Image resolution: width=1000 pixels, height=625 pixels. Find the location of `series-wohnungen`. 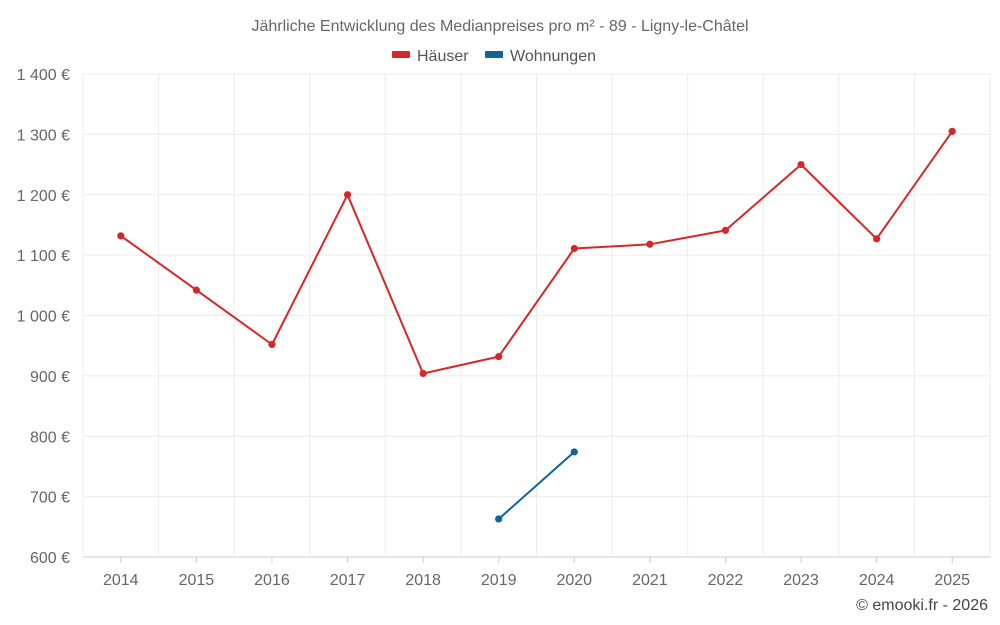

series-wohnungen is located at coordinates (536, 485).